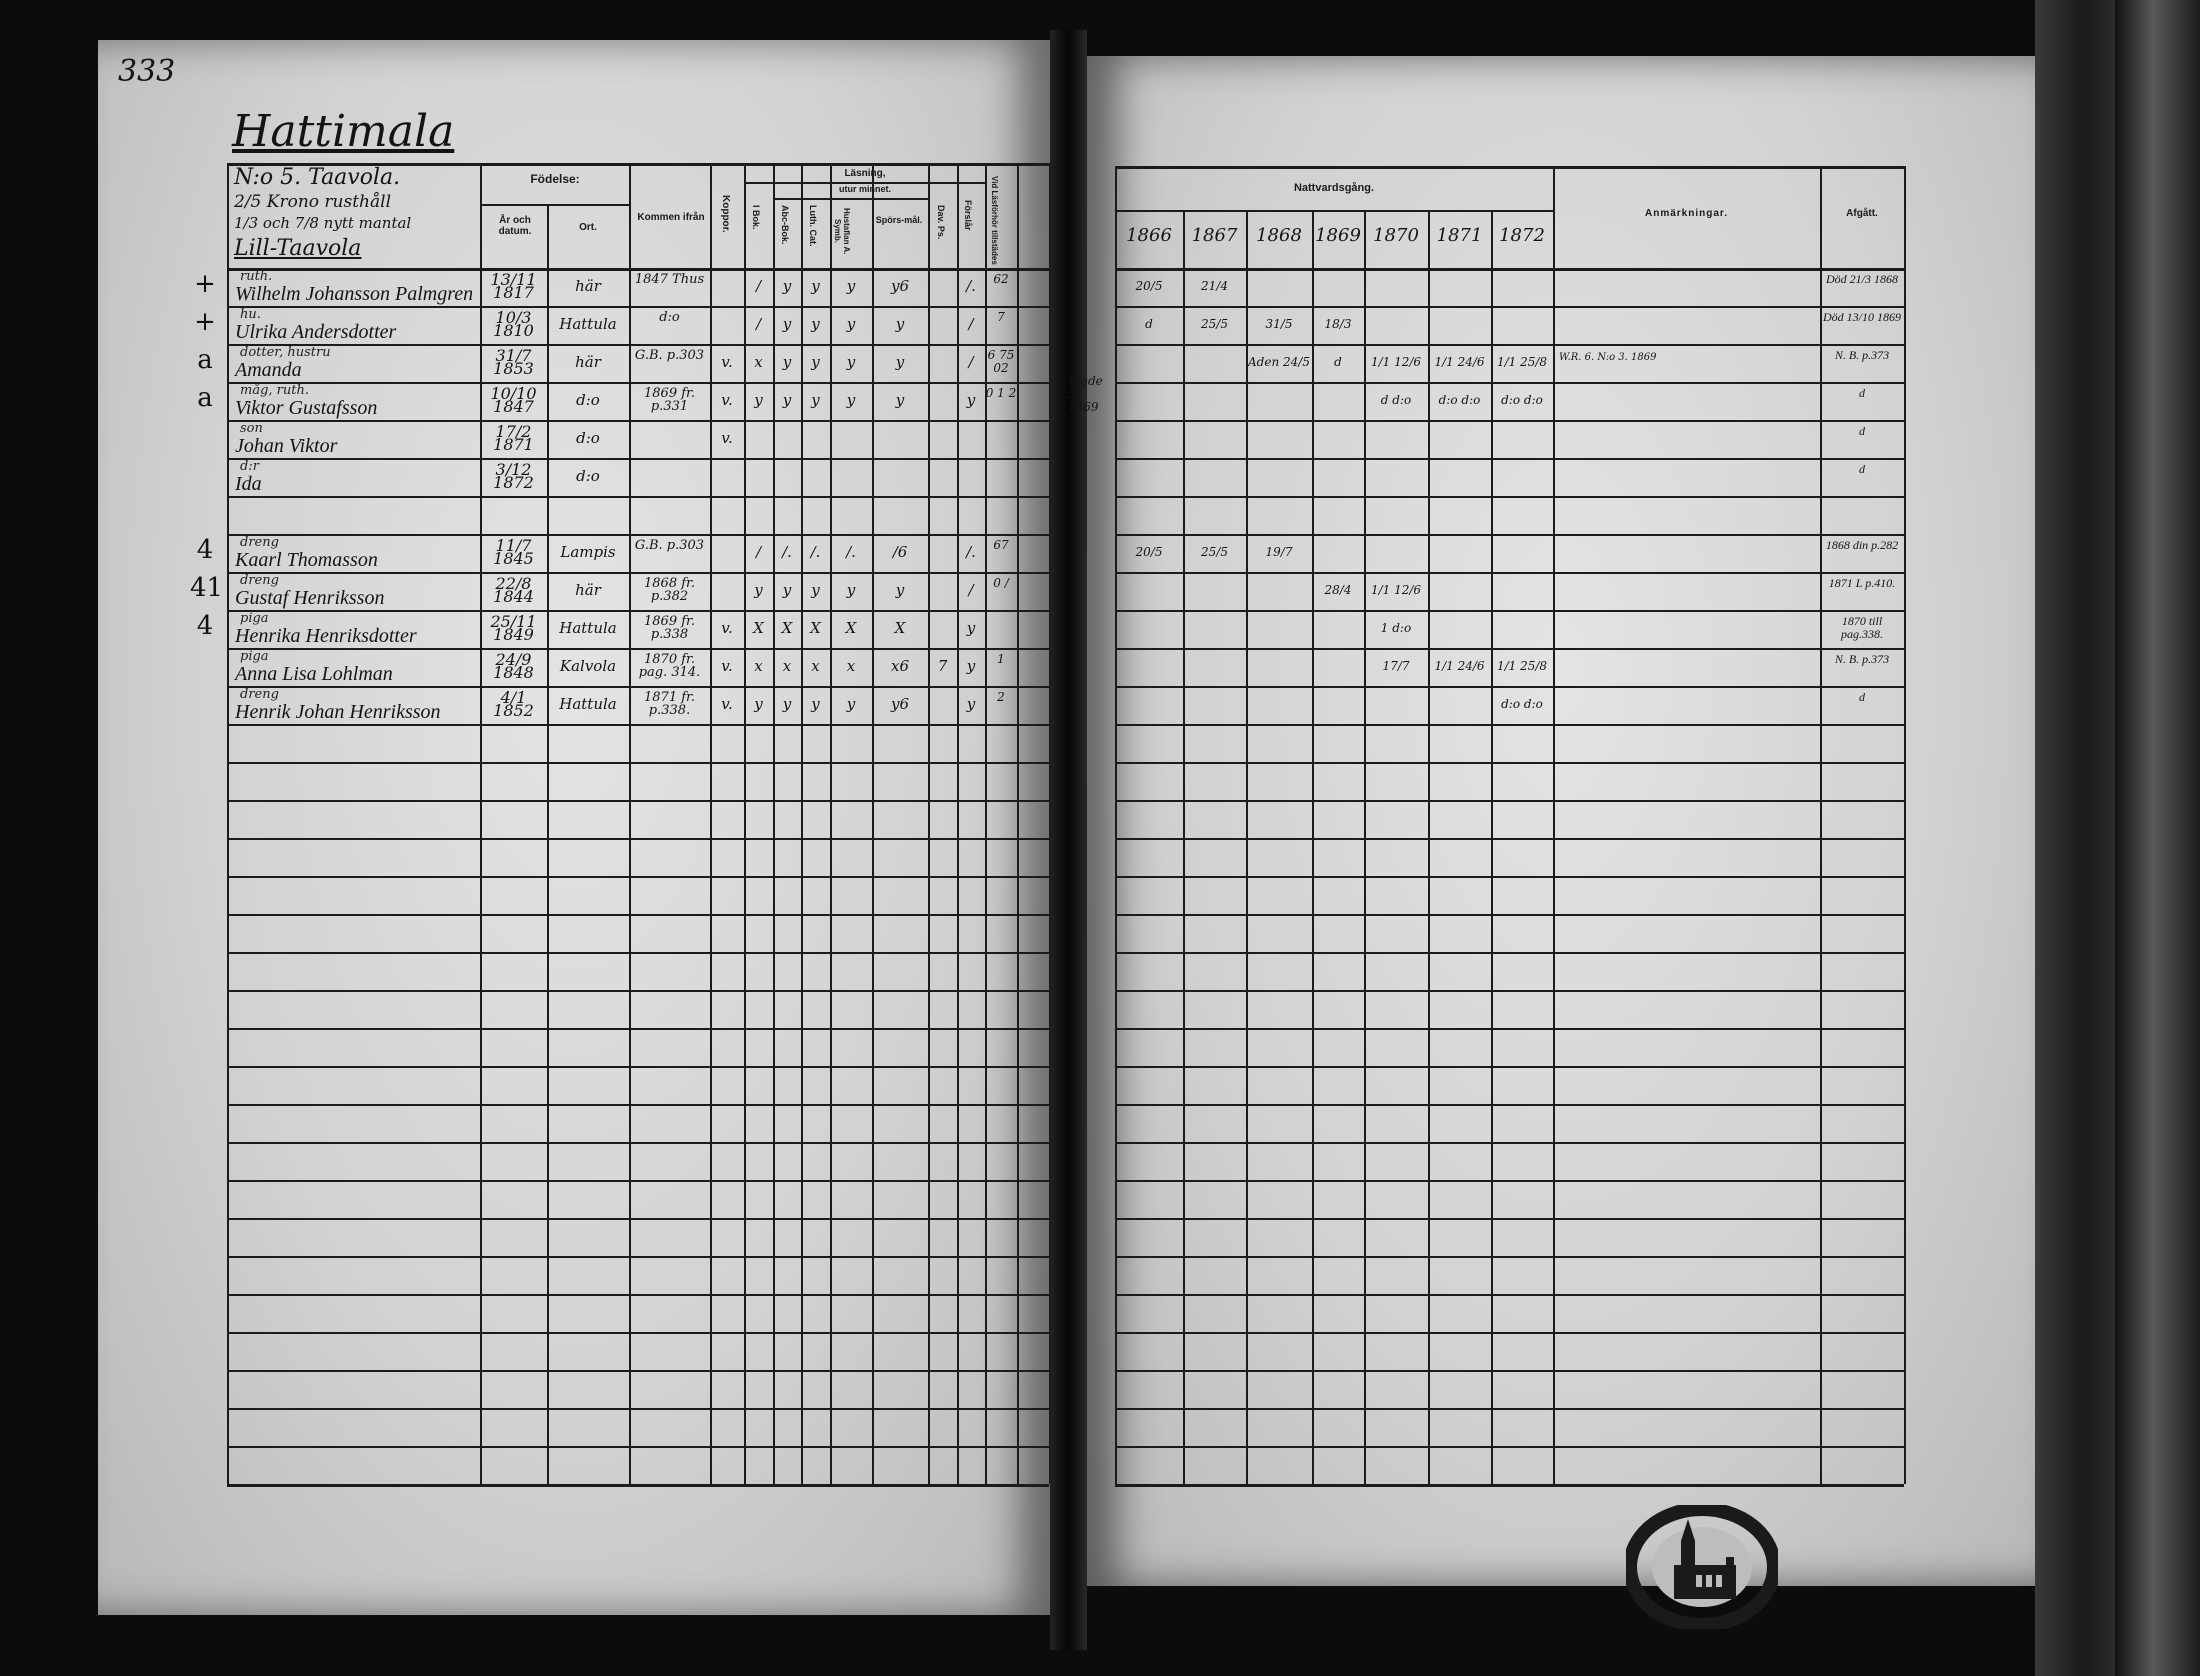  Describe the element at coordinates (758, 666) in the screenshot. I see `cell-ibok: x` at that location.